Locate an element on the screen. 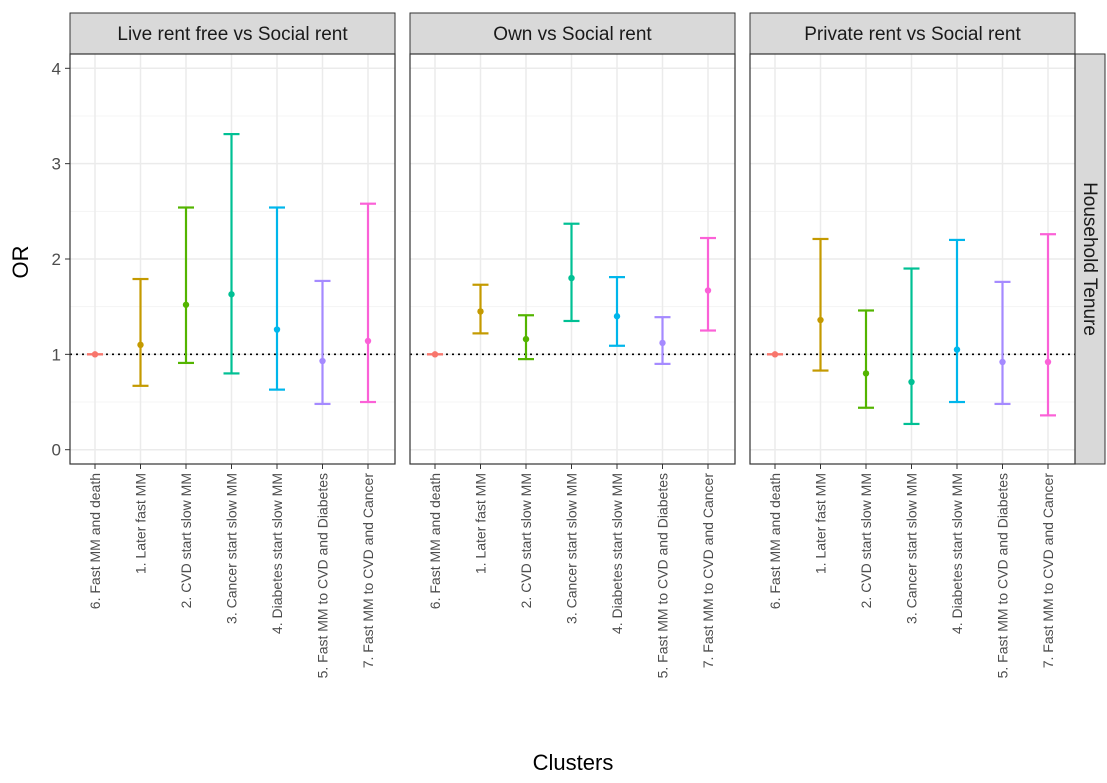 Image resolution: width=1107 pixels, height=783 pixels. x-axis-title: Clusters is located at coordinates (573, 762).